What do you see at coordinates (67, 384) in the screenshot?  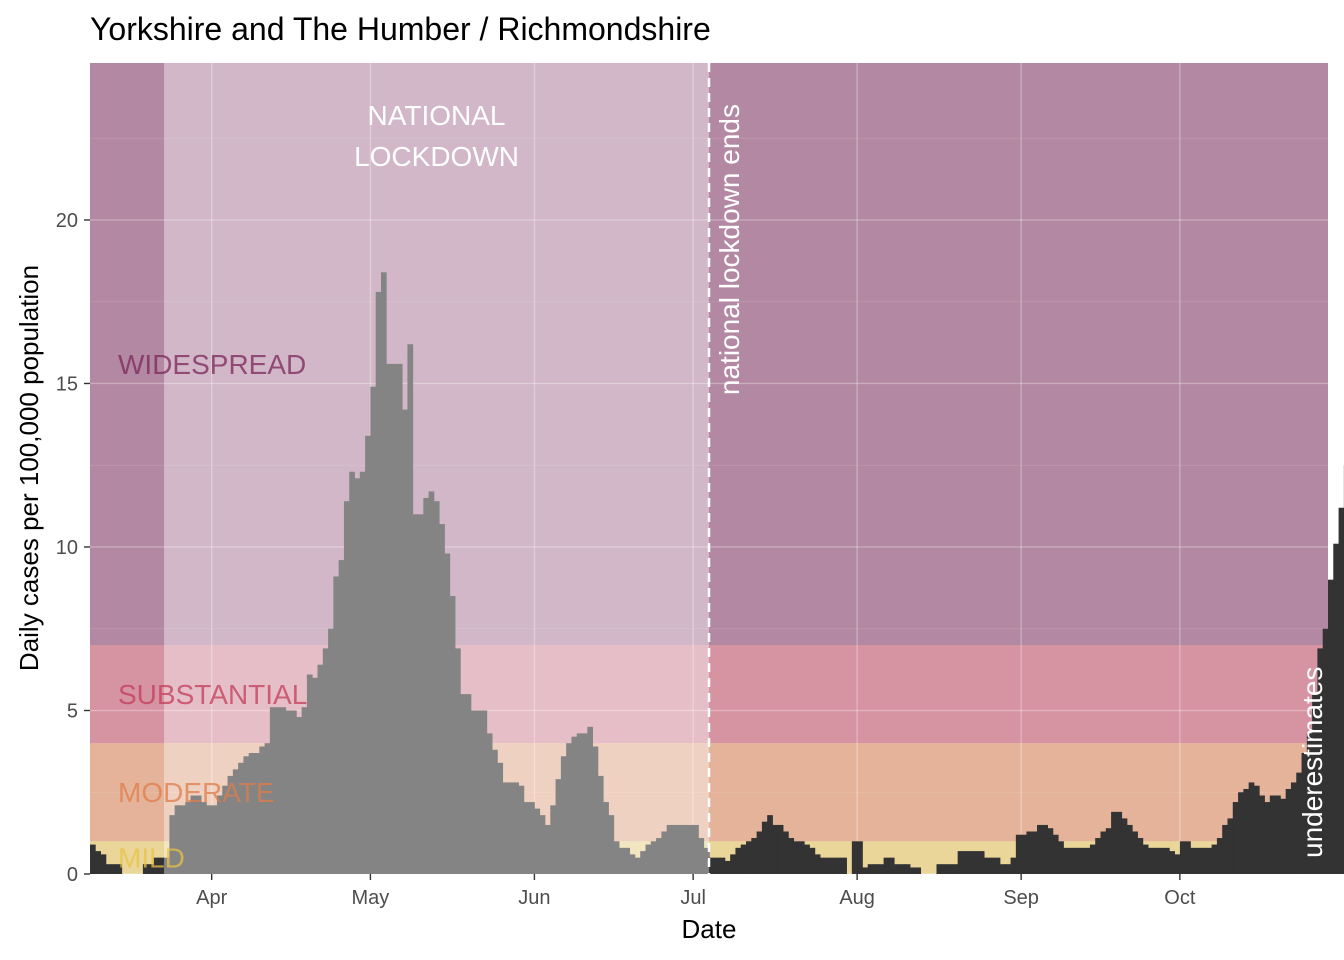 I see `y-tick-label: 15` at bounding box center [67, 384].